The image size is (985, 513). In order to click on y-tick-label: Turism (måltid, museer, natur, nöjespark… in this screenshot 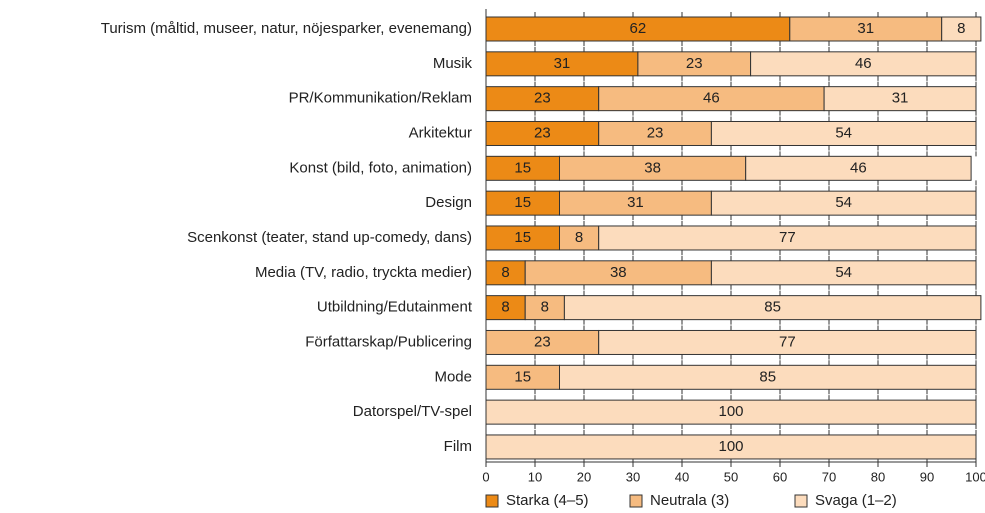, I will do `click(286, 28)`.